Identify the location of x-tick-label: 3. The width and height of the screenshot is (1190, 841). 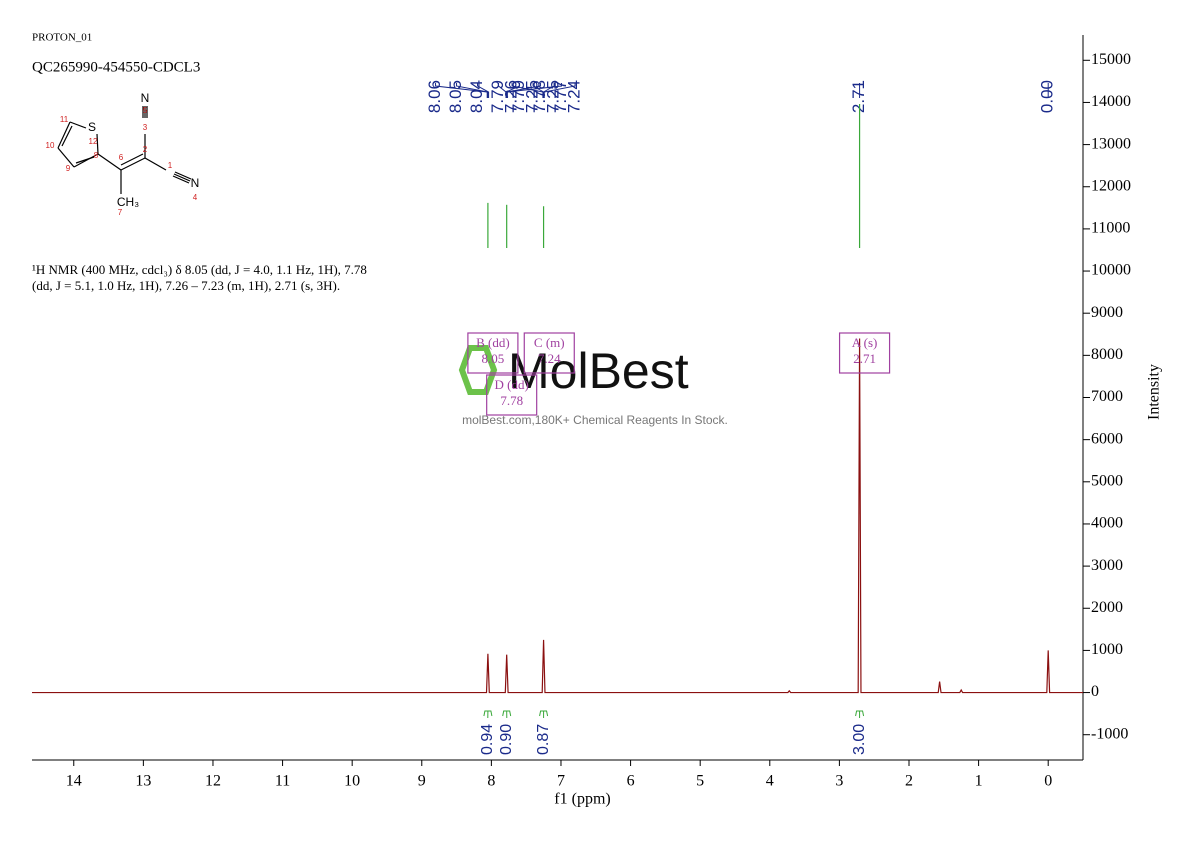
(839, 781).